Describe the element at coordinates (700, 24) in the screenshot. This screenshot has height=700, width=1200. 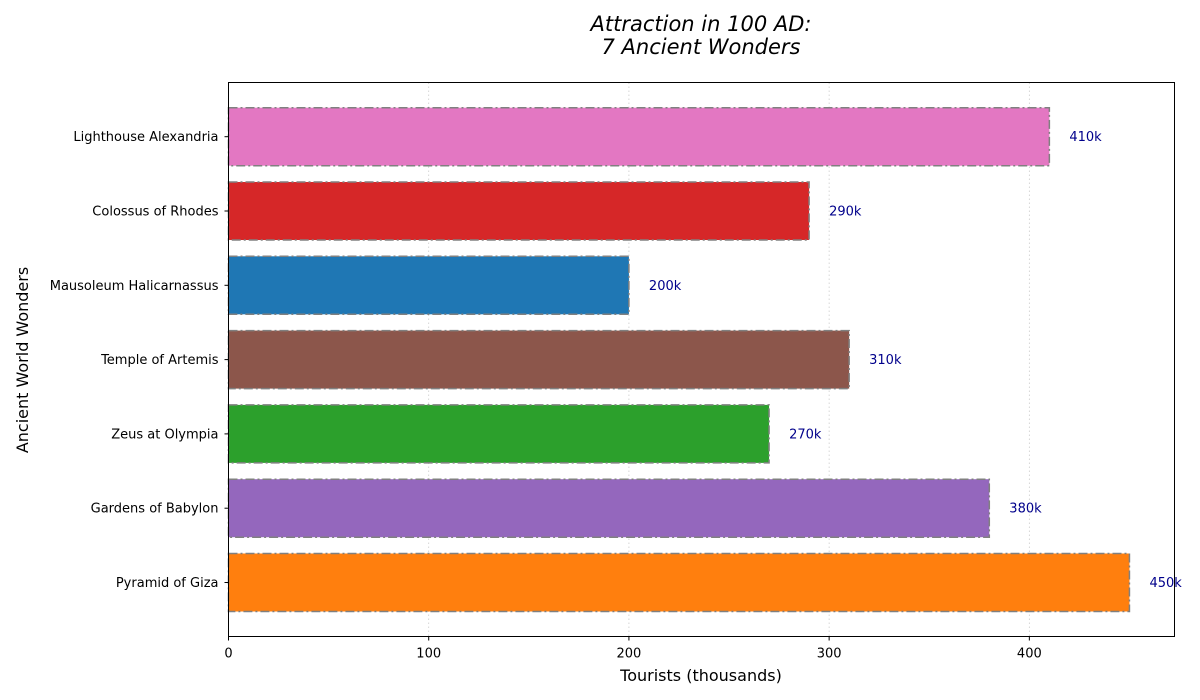
I see `chart-title-line-1: Attraction in 100 AD:` at that location.